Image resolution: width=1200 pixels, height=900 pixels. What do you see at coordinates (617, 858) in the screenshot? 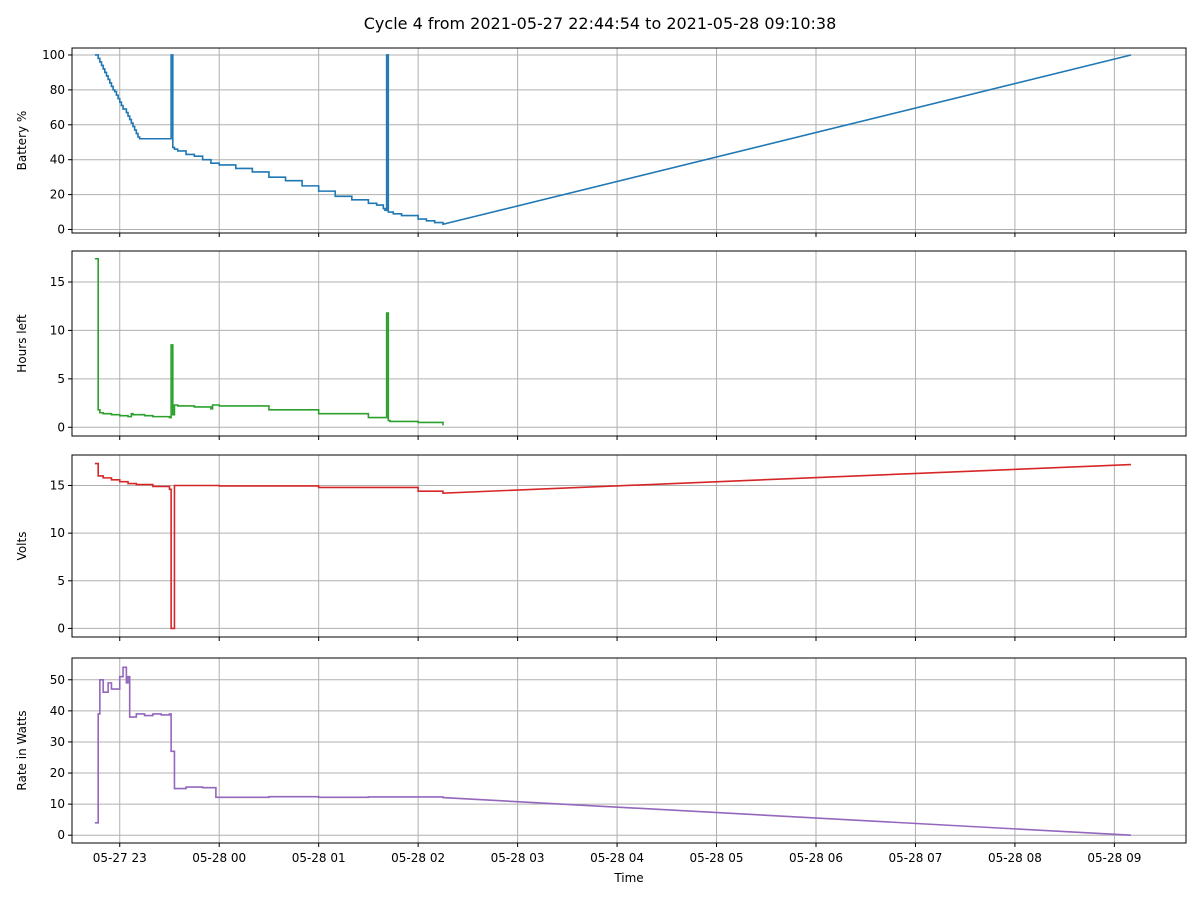
I see `x-tick-label: 05-28 04` at bounding box center [617, 858].